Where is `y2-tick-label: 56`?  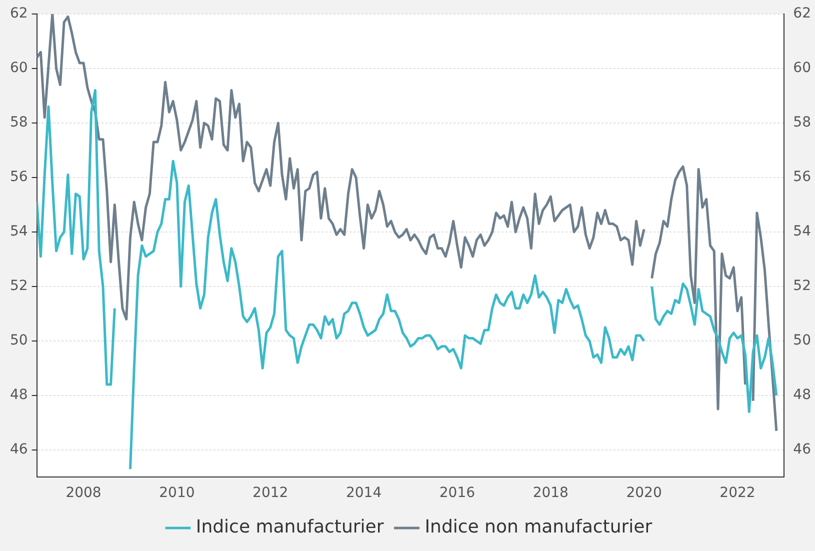 y2-tick-label: 56 is located at coordinates (802, 177).